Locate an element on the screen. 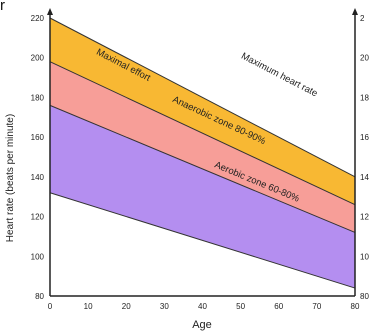  y-tick-label: 160 is located at coordinates (38, 137).